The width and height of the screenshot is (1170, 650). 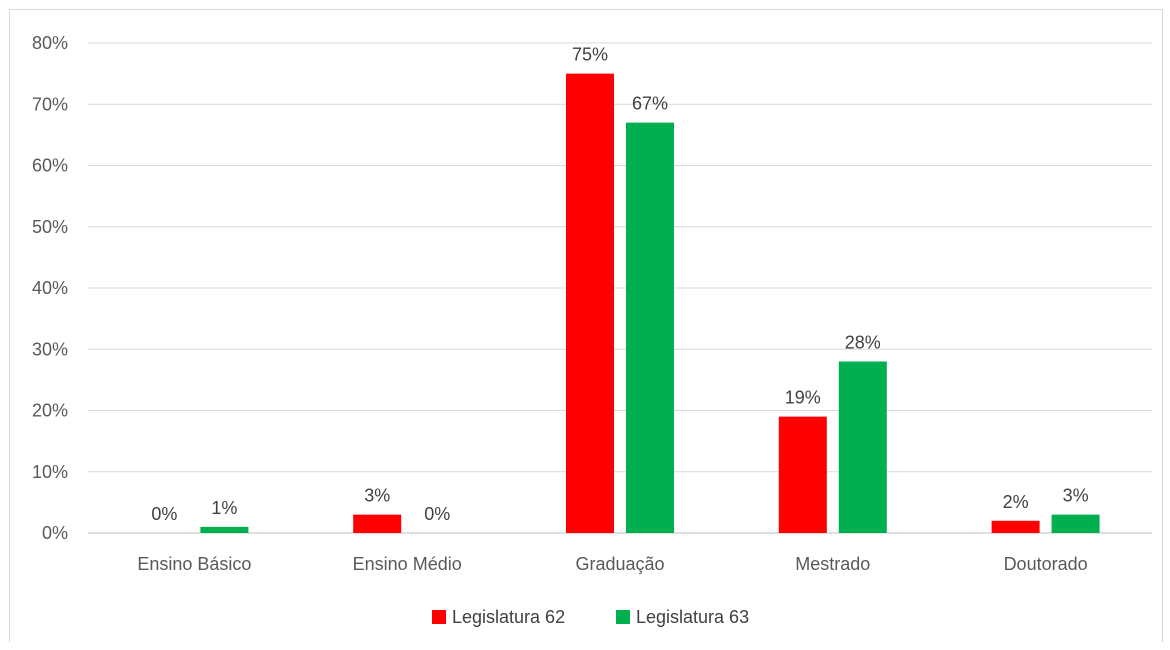 What do you see at coordinates (619, 564) in the screenshot?
I see `x-tick-label: Graduação` at bounding box center [619, 564].